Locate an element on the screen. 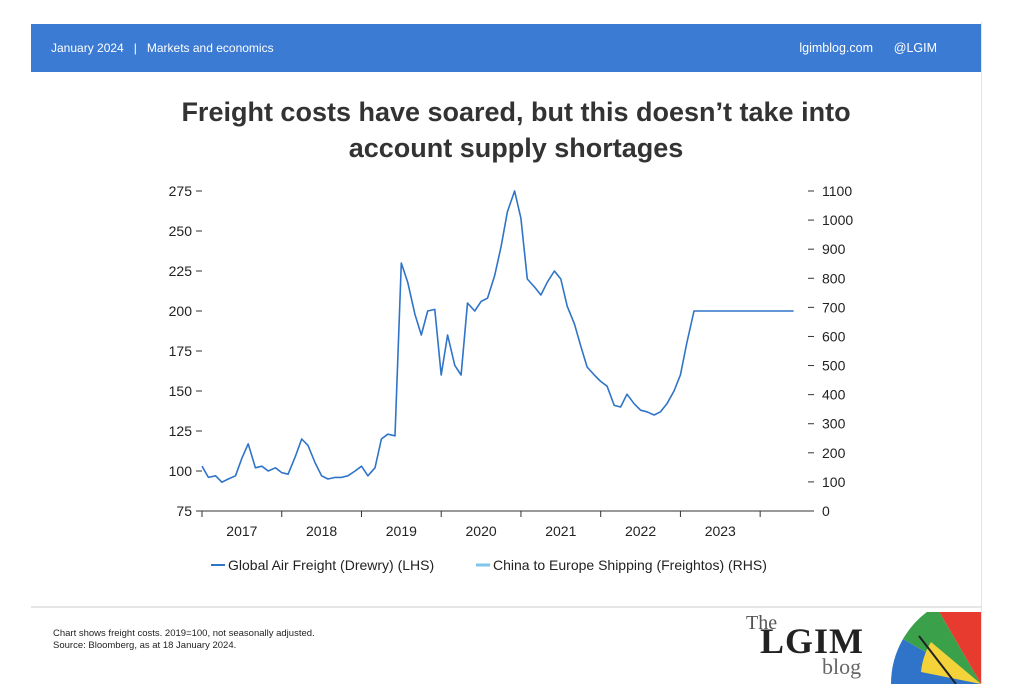  y-left-tick-label: 275 is located at coordinates (181, 191).